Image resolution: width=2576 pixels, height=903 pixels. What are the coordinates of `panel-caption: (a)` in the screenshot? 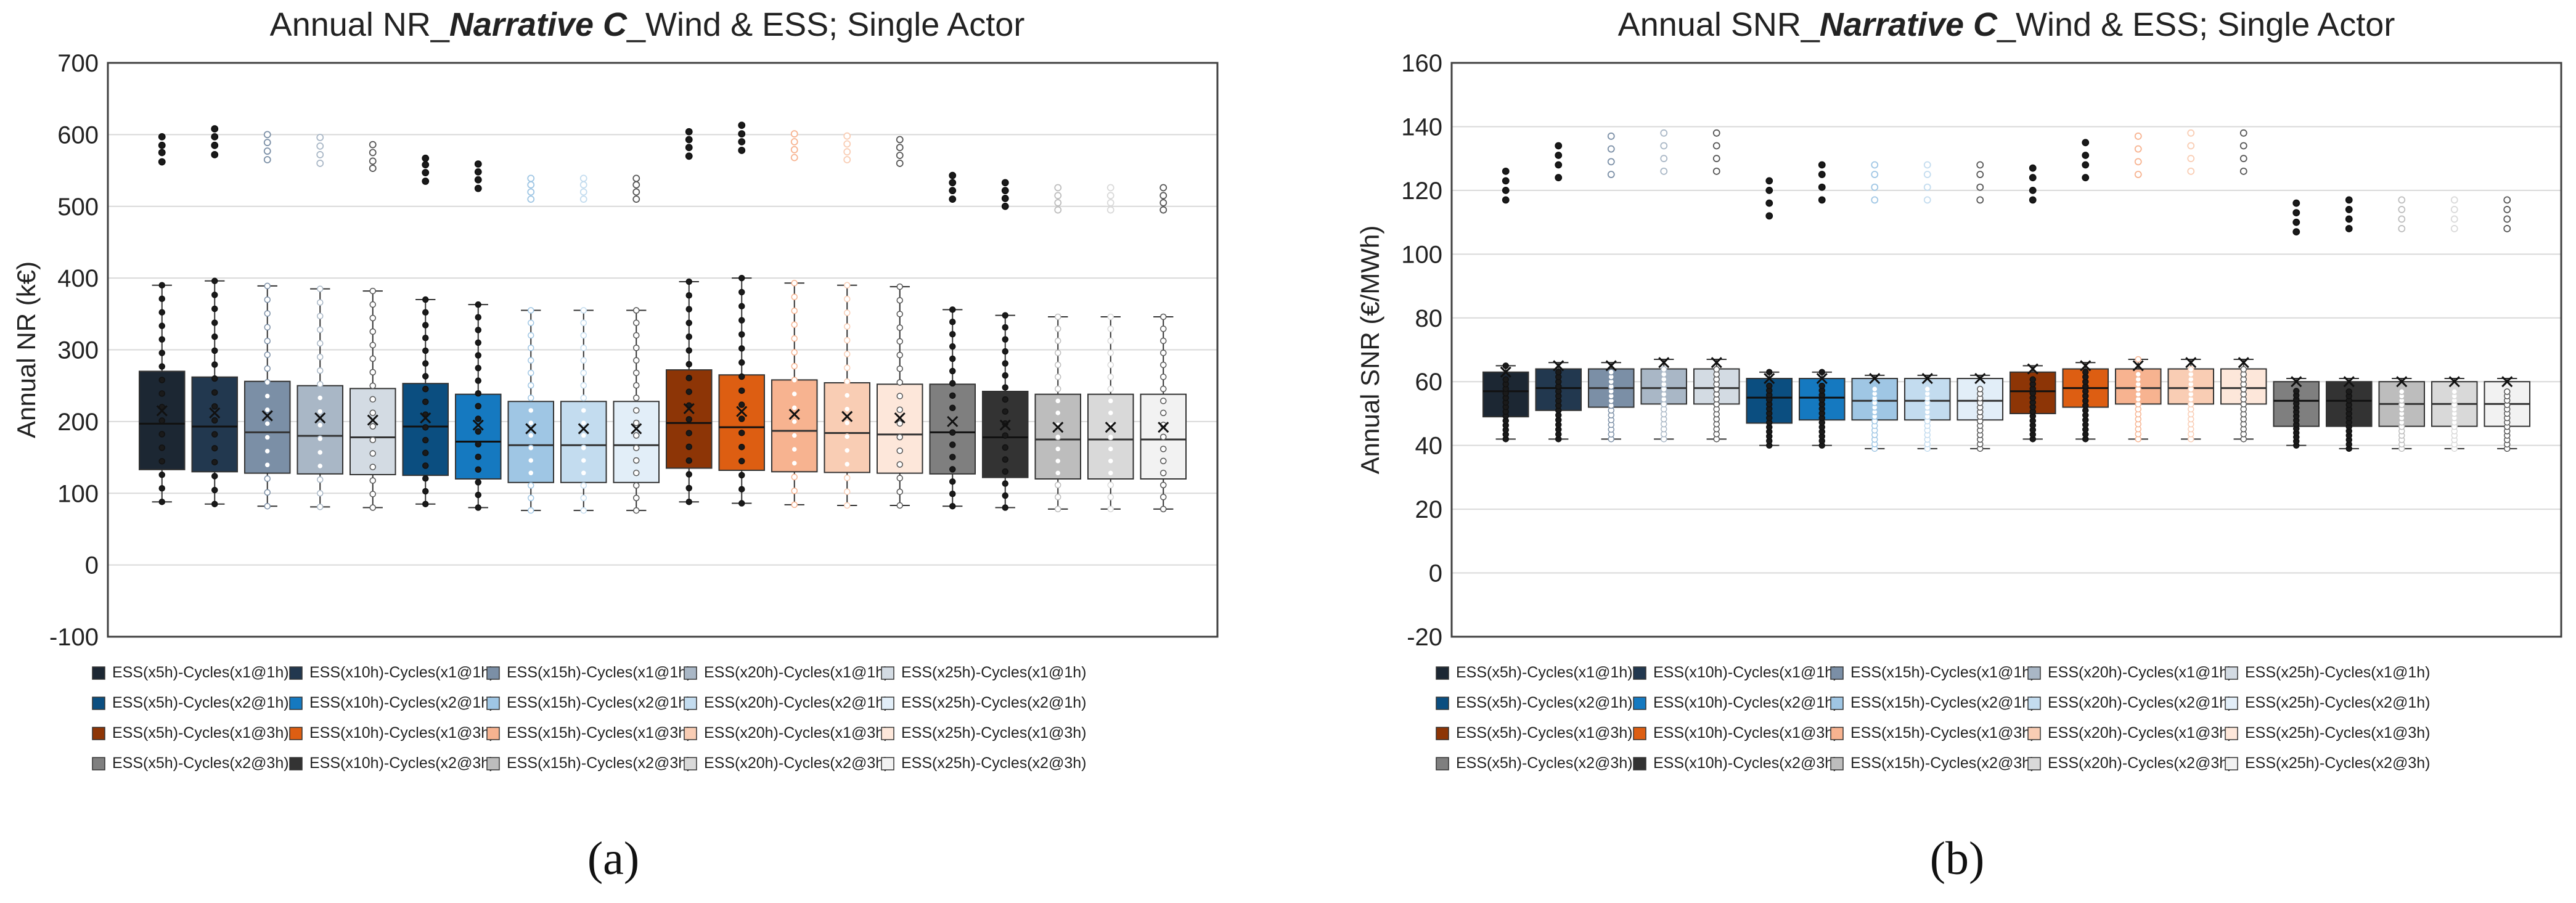 It's located at (613, 859).